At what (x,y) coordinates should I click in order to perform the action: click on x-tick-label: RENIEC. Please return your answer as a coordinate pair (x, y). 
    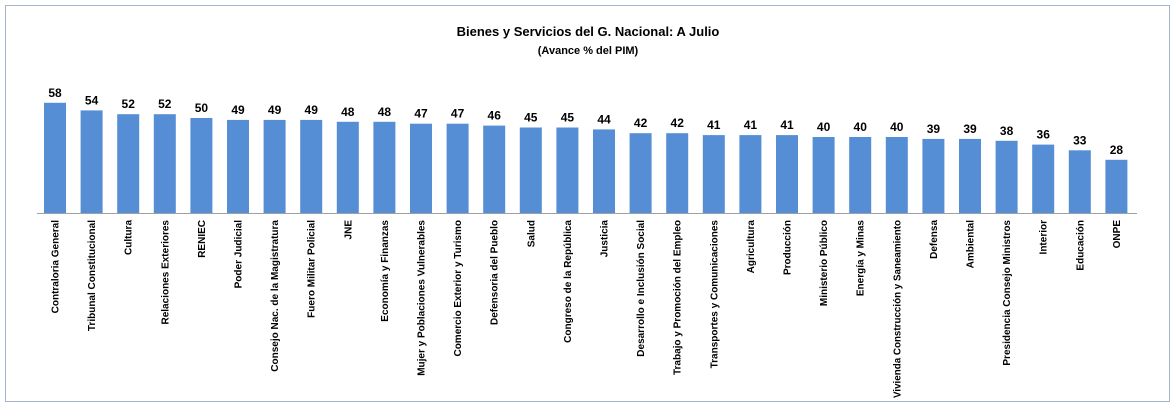
    Looking at the image, I should click on (202, 239).